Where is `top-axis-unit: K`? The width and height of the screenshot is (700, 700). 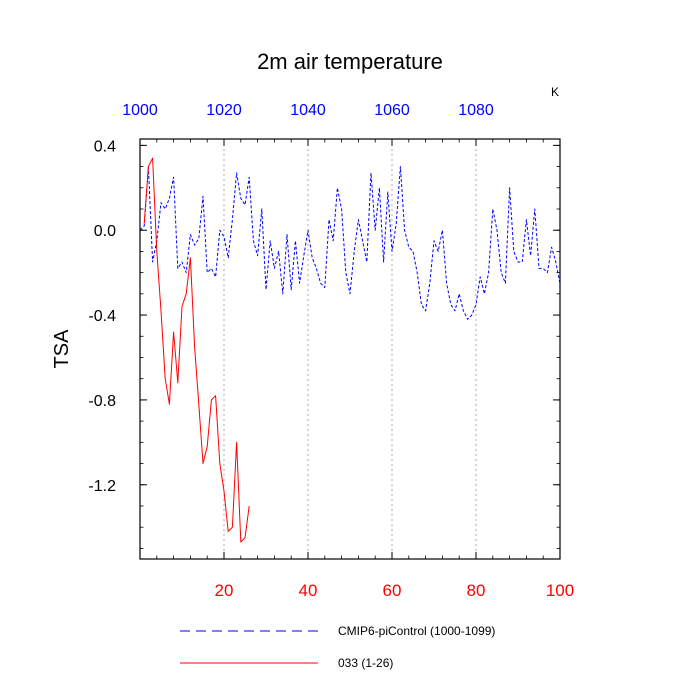
top-axis-unit: K is located at coordinates (555, 92).